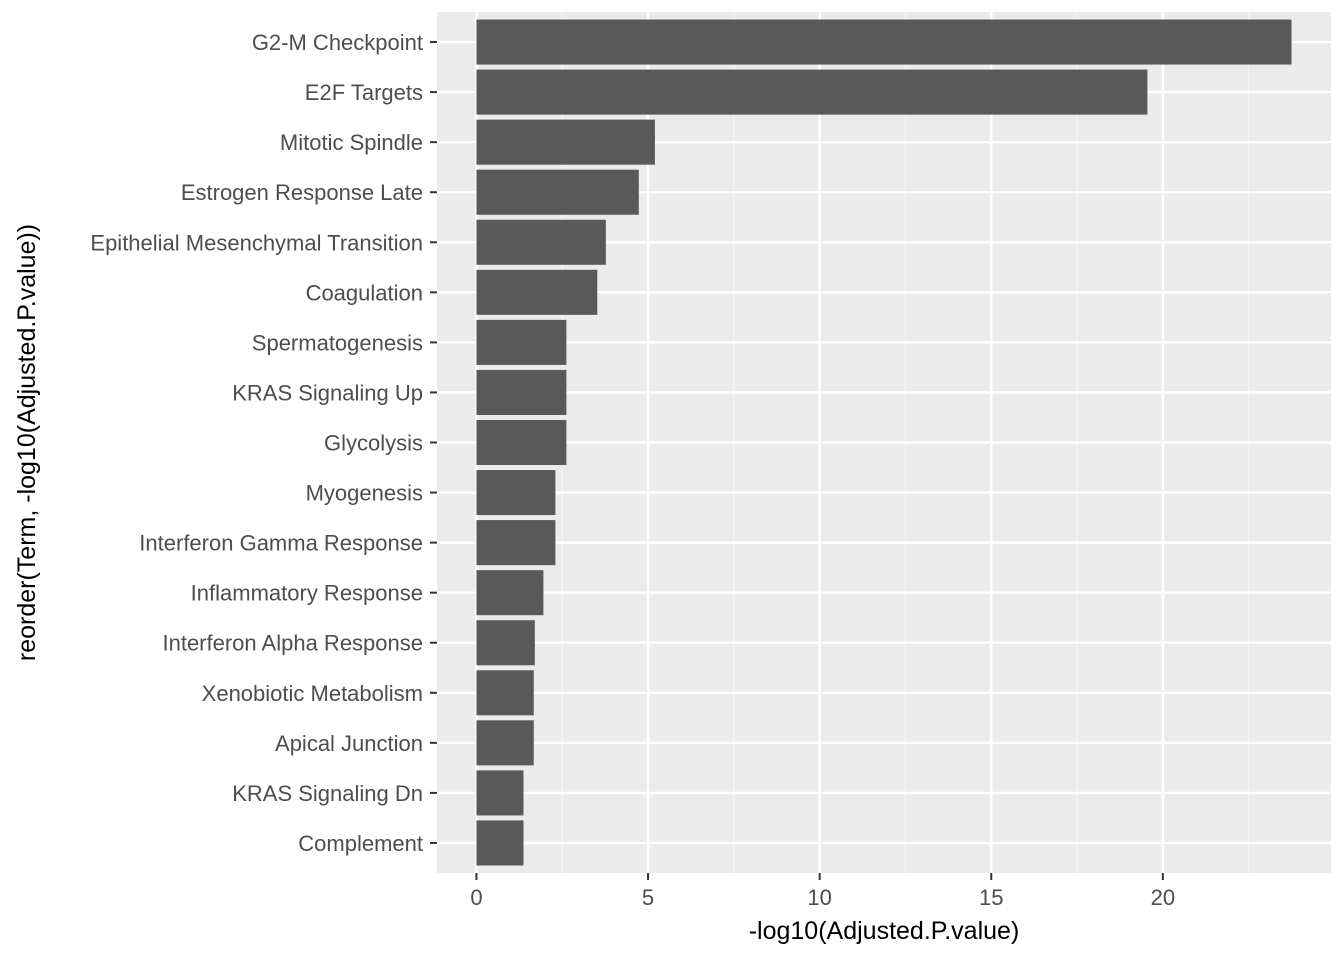 This screenshot has width=1344, height=965. Describe the element at coordinates (364, 292) in the screenshot. I see `y-tick-label: Coagulation` at that location.